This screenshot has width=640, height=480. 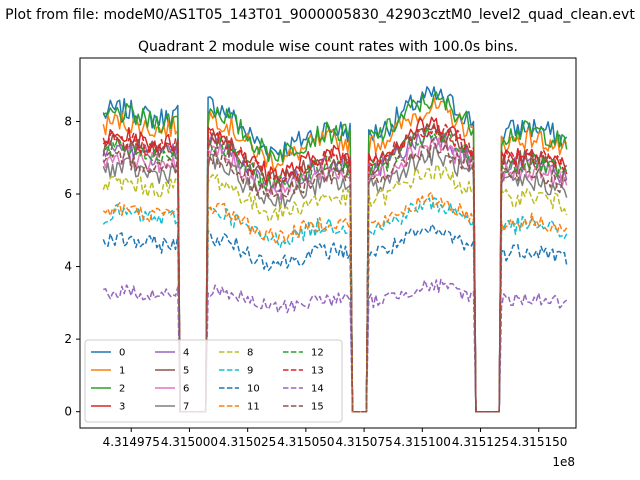 What do you see at coordinates (108, 407) in the screenshot?
I see `legend-entry: 3` at bounding box center [108, 407].